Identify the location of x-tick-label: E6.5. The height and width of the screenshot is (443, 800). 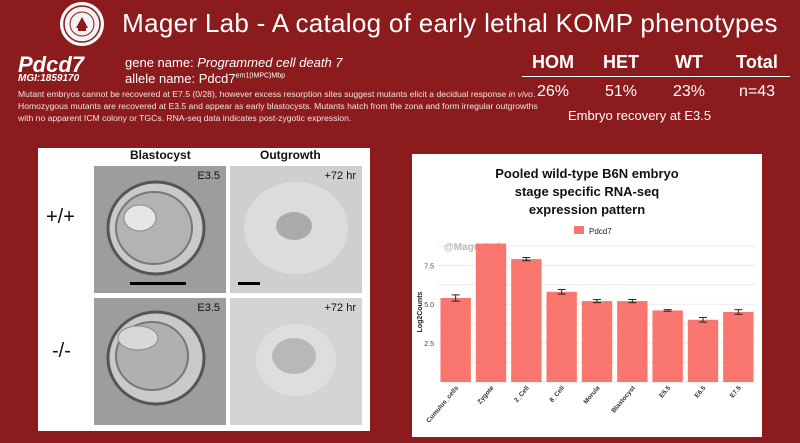
(701, 391).